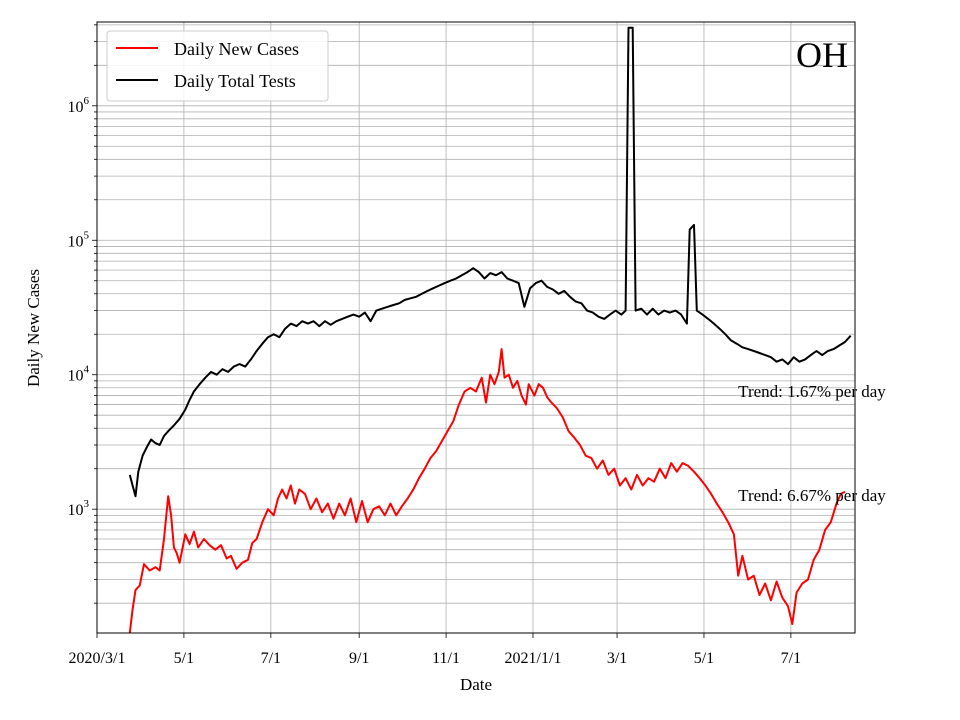  I want to click on x-tick-label: 2020/3/1, so click(97, 658).